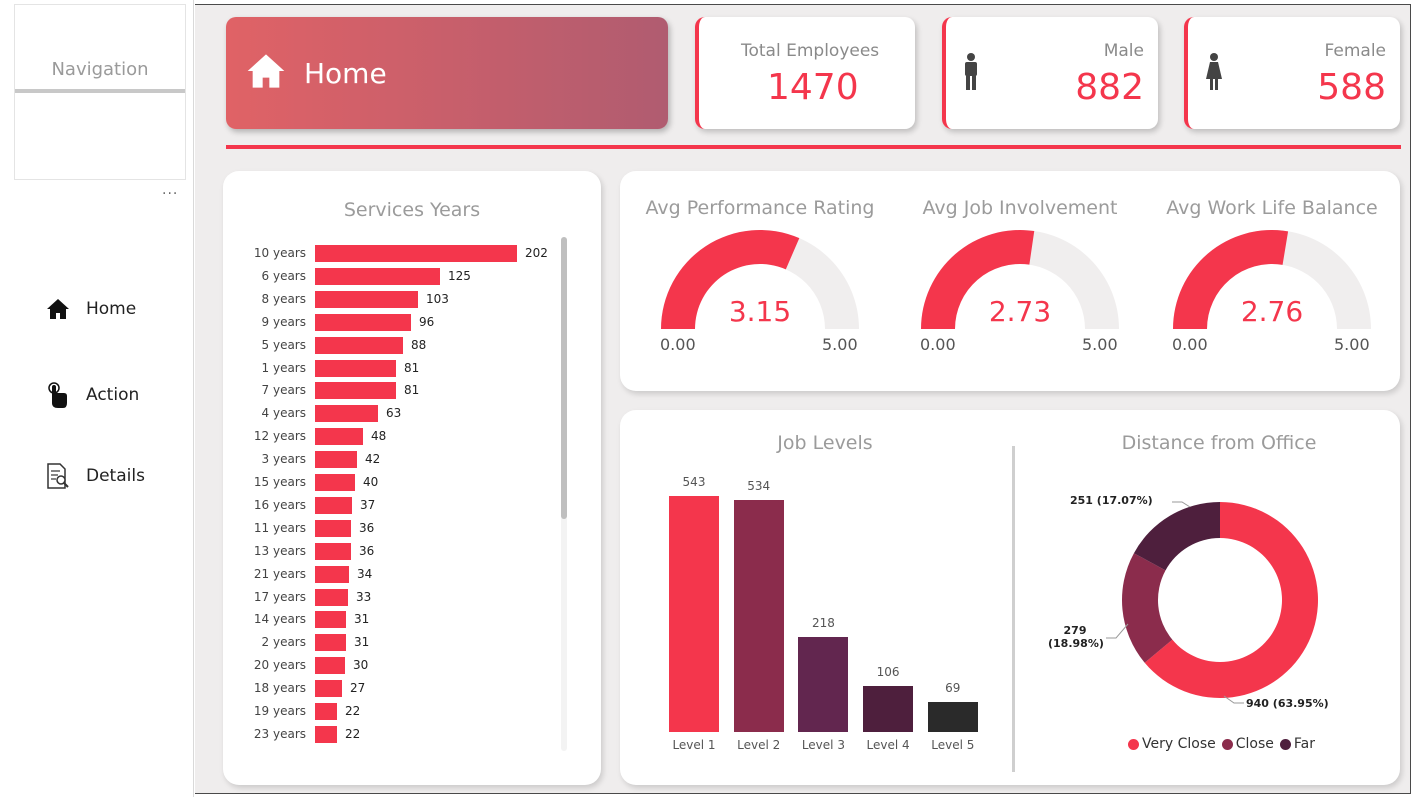 The image size is (1414, 797). Describe the element at coordinates (825, 443) in the screenshot. I see `chart-title: Job Levels` at that location.